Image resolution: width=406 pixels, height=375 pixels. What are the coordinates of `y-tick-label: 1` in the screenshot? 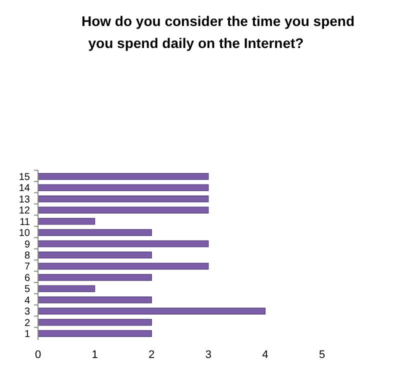 It's located at (27, 334).